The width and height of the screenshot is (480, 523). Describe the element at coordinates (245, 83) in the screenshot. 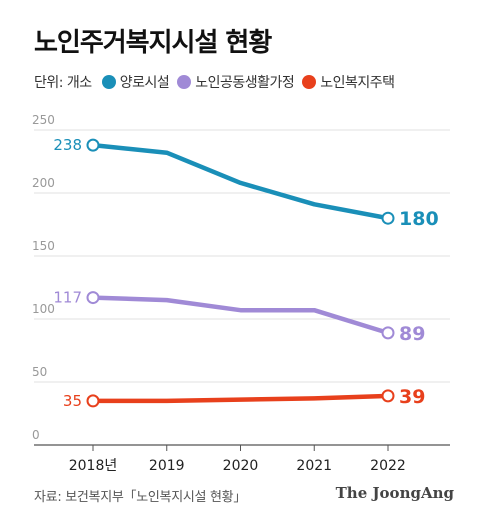

I see `legend-label-1: 노인공동생활가정` at that location.